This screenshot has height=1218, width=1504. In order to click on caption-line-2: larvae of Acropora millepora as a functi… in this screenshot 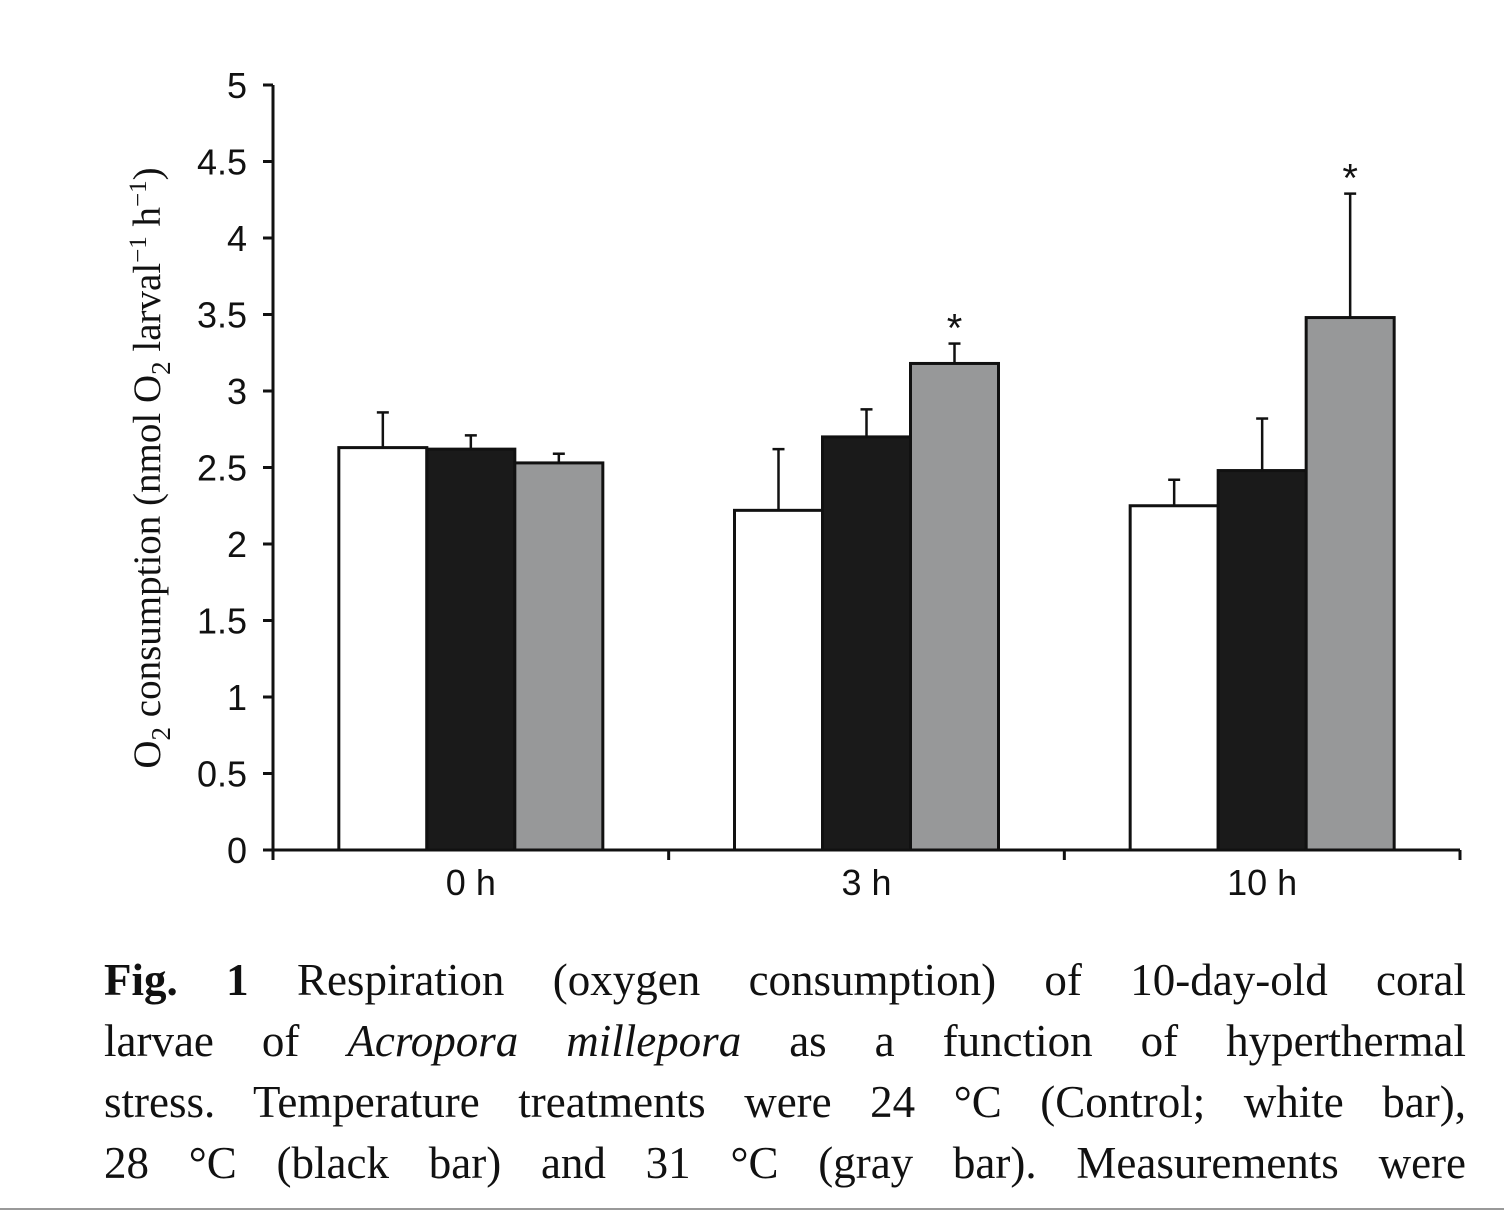, I will do `click(785, 1041)`.